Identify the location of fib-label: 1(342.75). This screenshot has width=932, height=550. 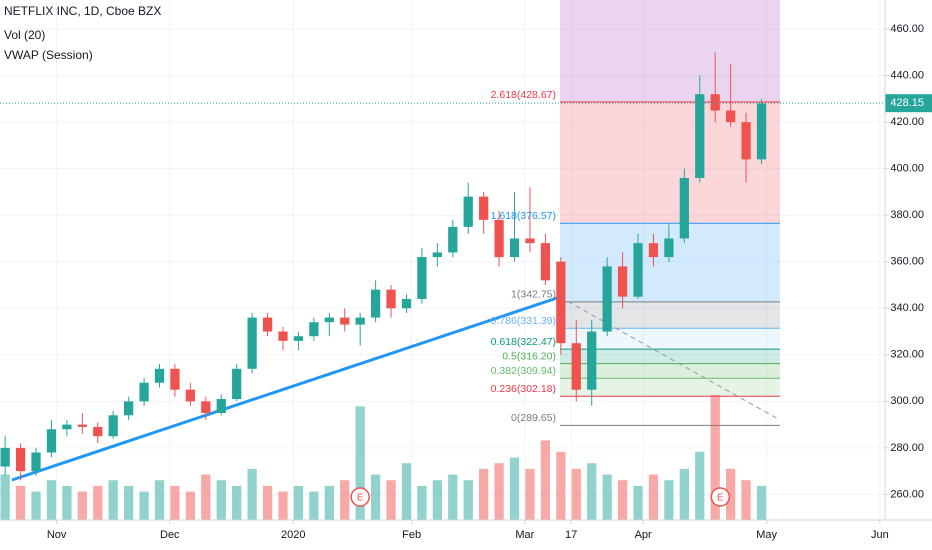
(533, 295).